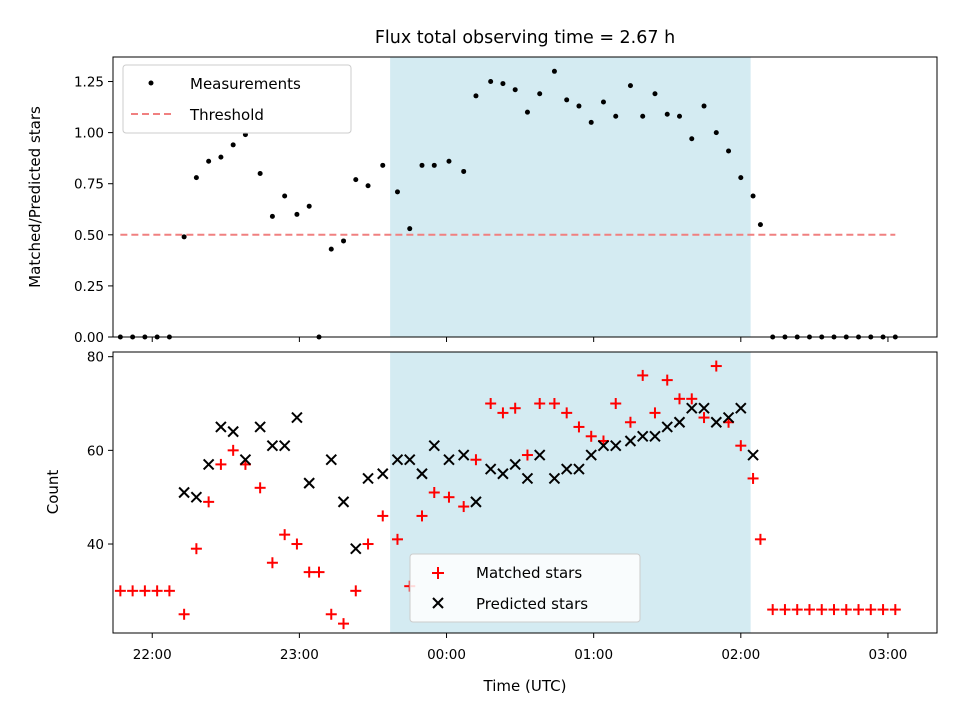 The width and height of the screenshot is (960, 720). I want to click on top-y-tick-label: 0.25, so click(89, 287).